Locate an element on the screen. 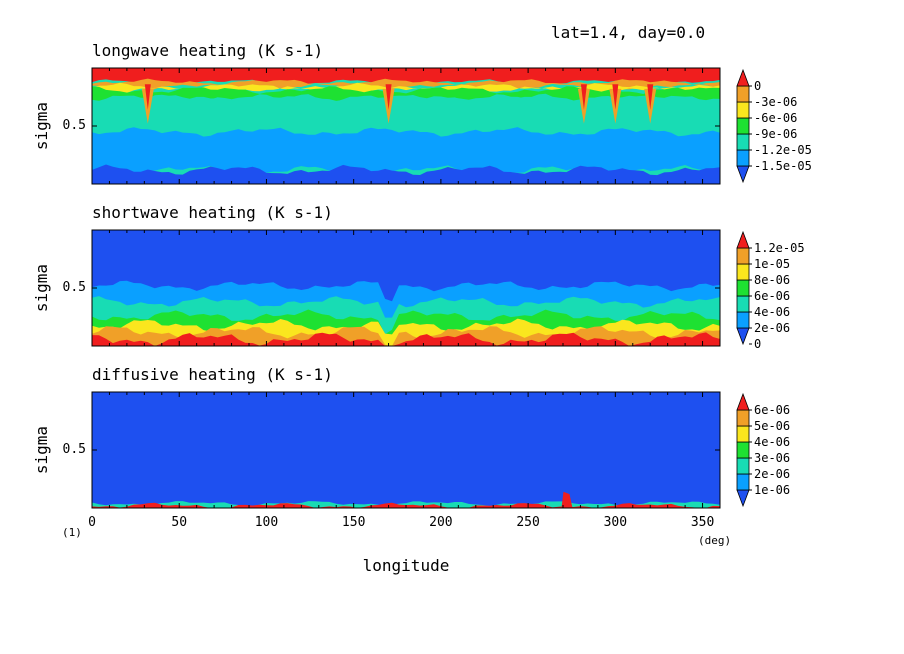  colorbar-label: 1.2e-05 is located at coordinates (779, 248).